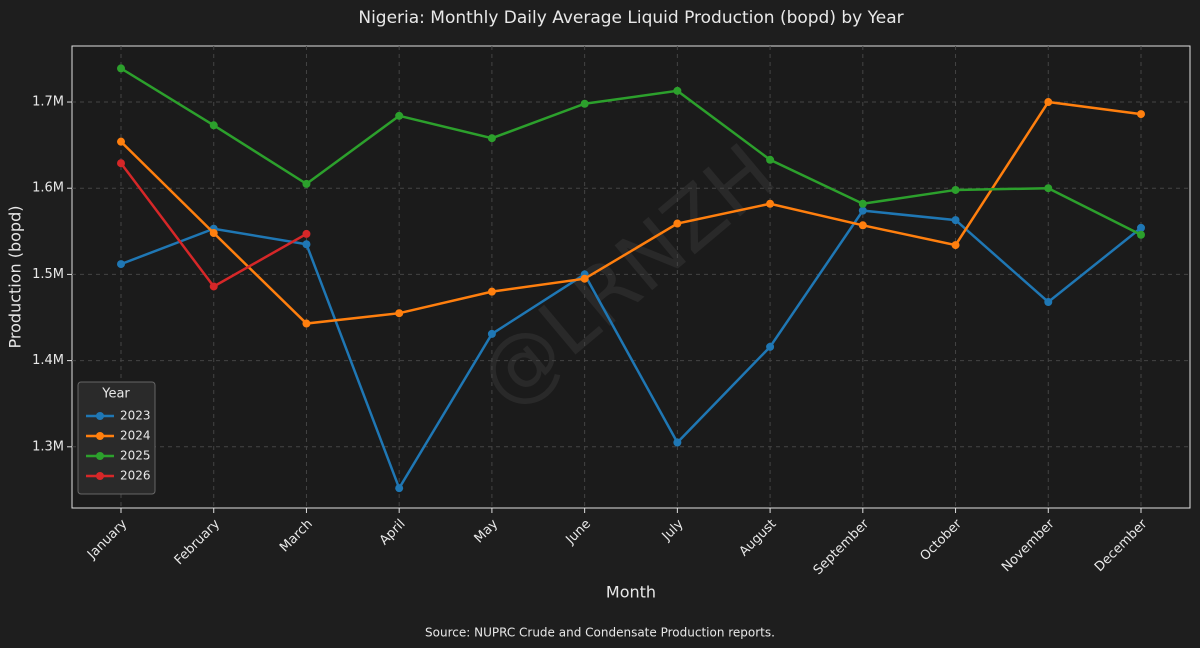  Describe the element at coordinates (116, 438) in the screenshot. I see `legend-box` at that location.